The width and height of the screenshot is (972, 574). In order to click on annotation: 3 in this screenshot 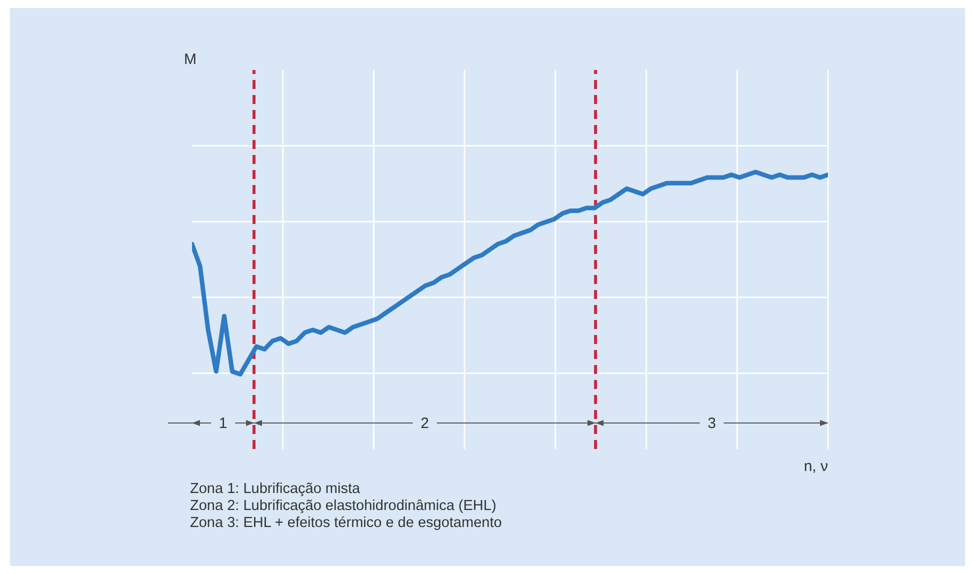, I will do `click(712, 423)`.